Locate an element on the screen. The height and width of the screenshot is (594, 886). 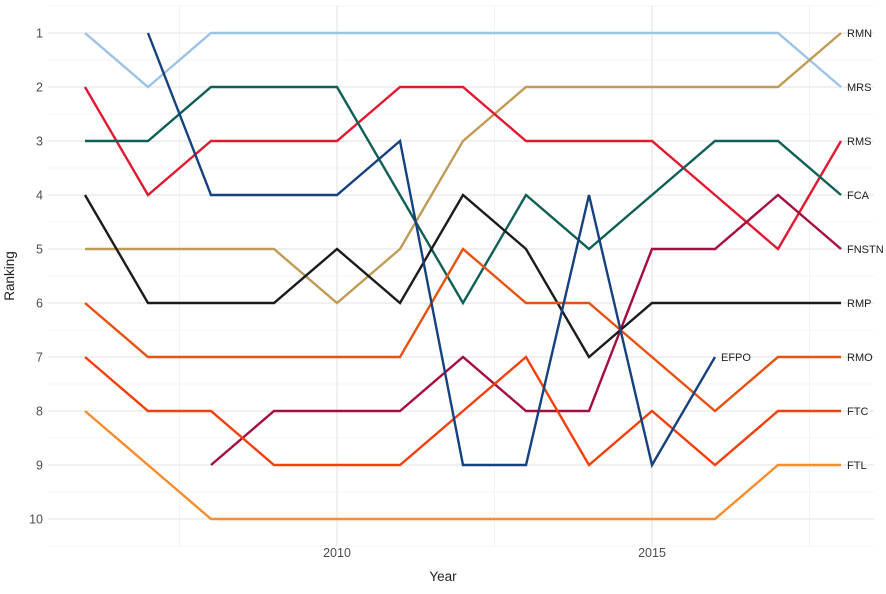
y-tick-label: 1 is located at coordinates (39, 34).